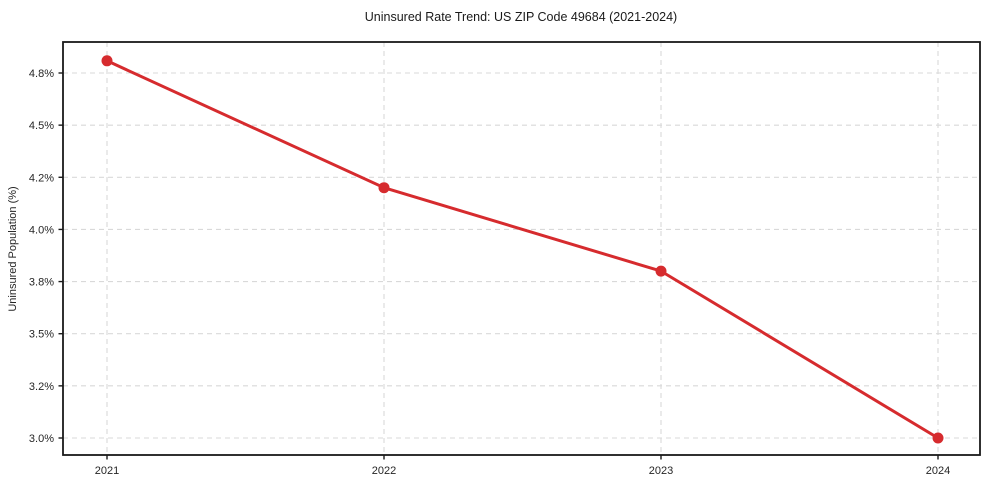  I want to click on y-tick-label: 3.8%, so click(41, 283).